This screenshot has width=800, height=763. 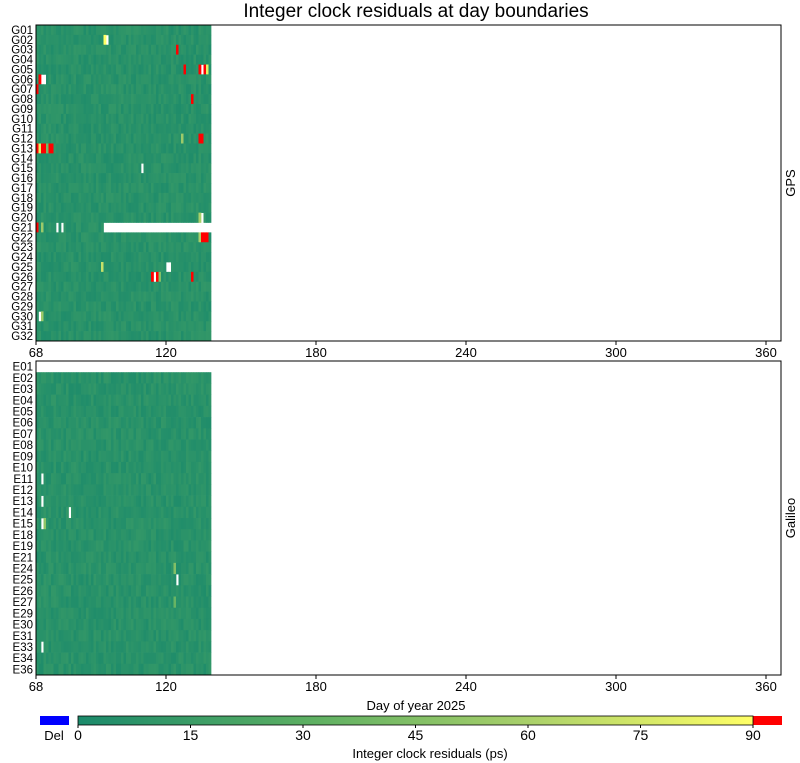 I want to click on satellite-label: G22, so click(x=22, y=238).